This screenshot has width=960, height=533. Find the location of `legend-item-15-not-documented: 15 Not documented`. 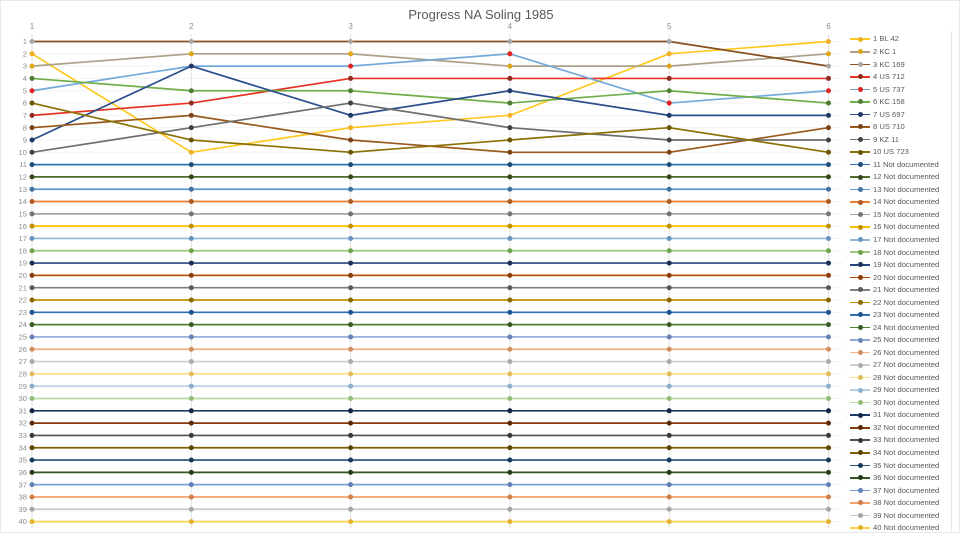

legend-item-15-not-documented: 15 Not documented is located at coordinates (902, 214).